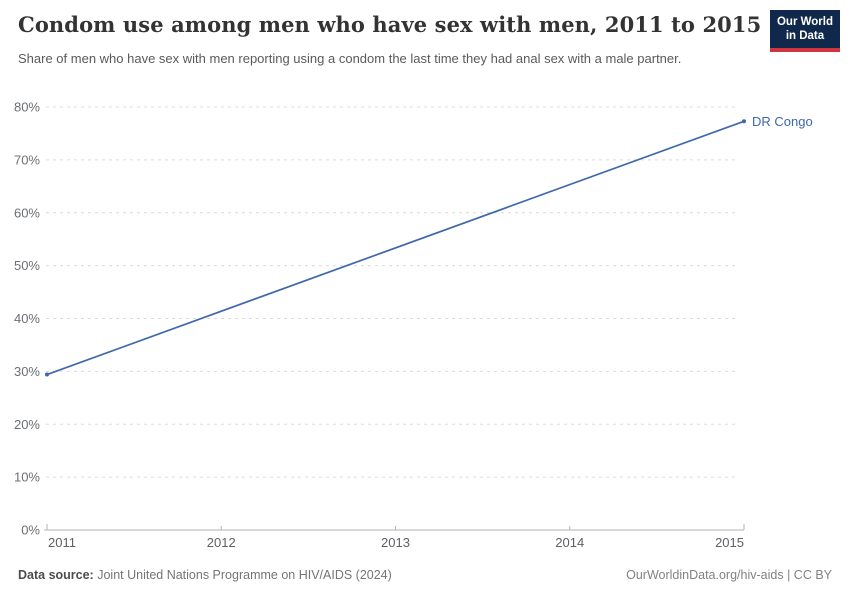  I want to click on owid-logo: Our World in Data, so click(805, 31).